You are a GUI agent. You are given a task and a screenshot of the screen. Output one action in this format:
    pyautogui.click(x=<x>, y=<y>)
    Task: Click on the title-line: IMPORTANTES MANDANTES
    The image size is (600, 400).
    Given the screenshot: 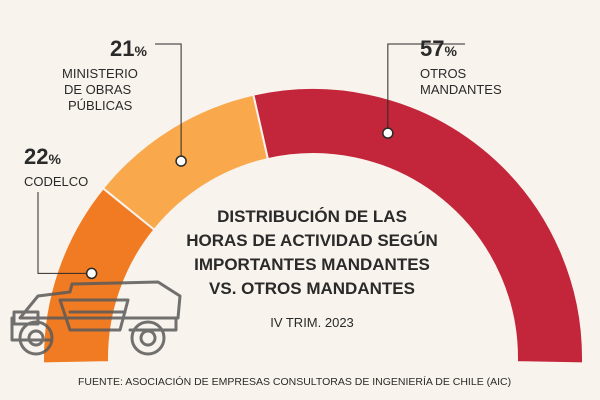 What is the action you would take?
    pyautogui.click(x=312, y=264)
    